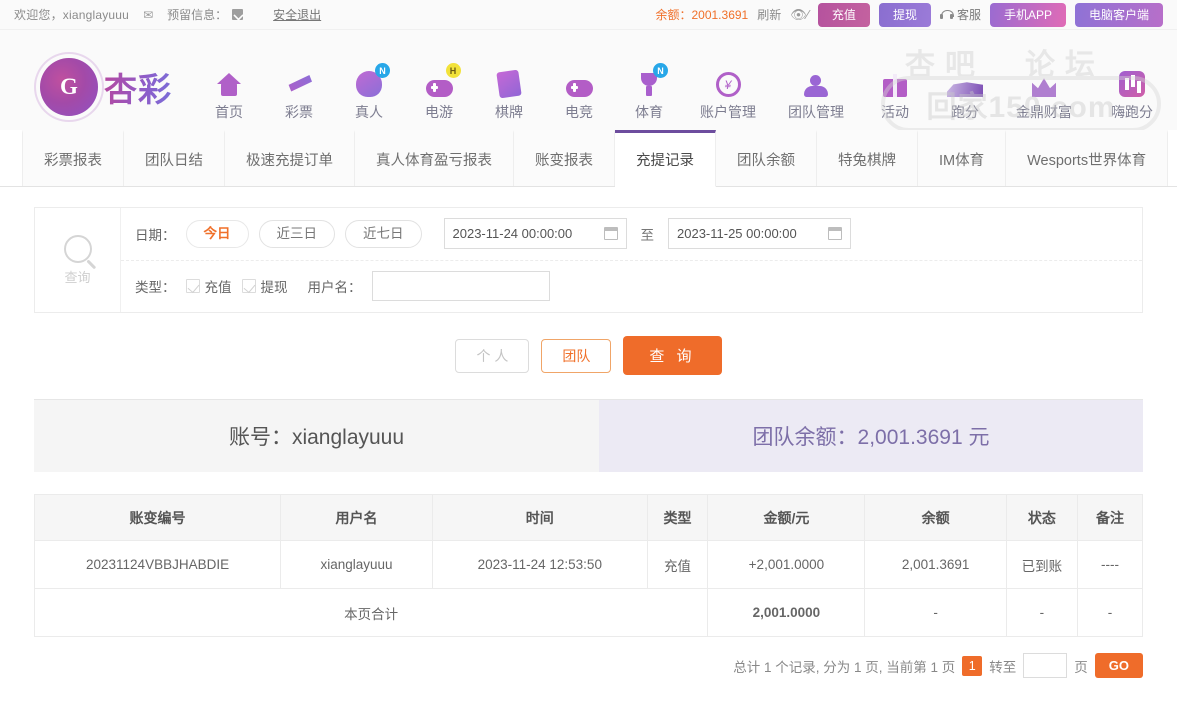 The image size is (1177, 707). I want to click on tab-wesports: Wesports世界体育, so click(1087, 158).